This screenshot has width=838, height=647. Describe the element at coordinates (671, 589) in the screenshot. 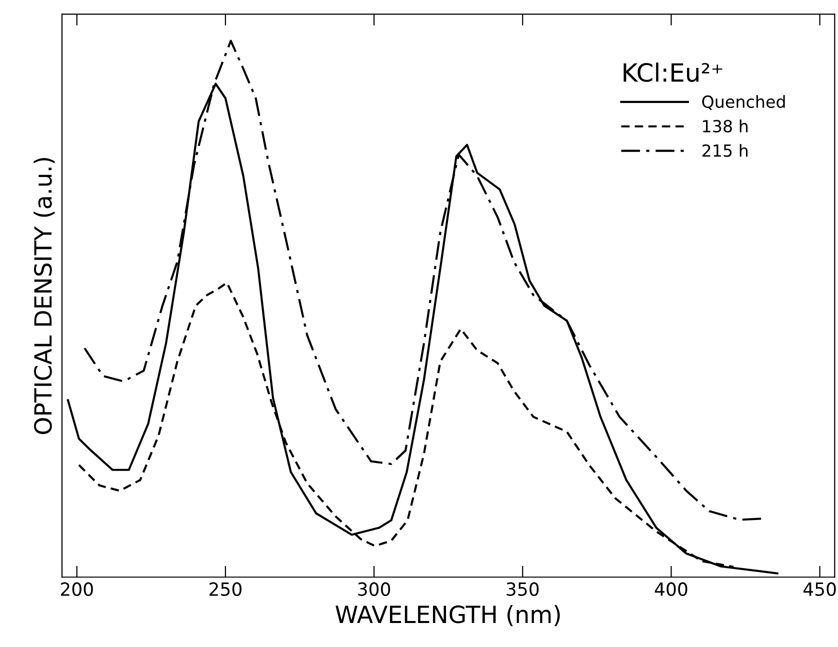

I see `x-tick-label: 400` at that location.